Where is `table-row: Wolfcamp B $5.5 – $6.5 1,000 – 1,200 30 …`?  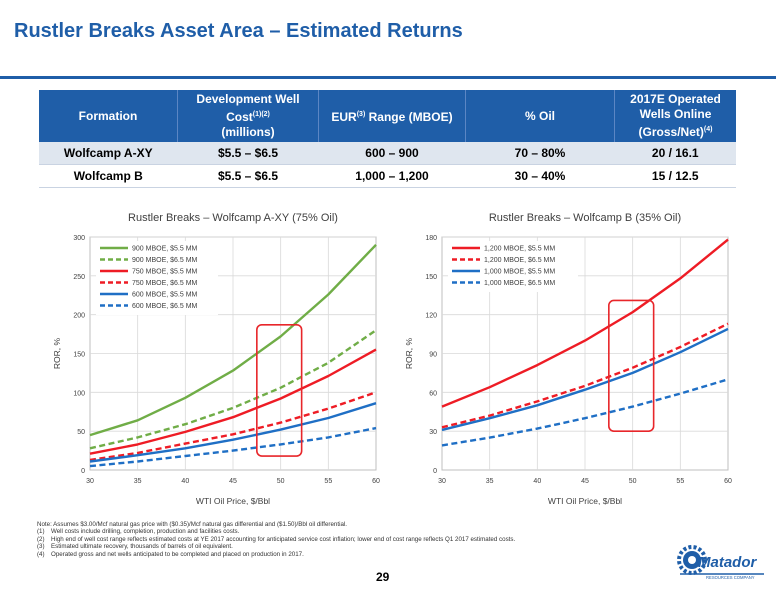 table-row: Wolfcamp B $5.5 – $6.5 1,000 – 1,200 30 … is located at coordinates (387, 176).